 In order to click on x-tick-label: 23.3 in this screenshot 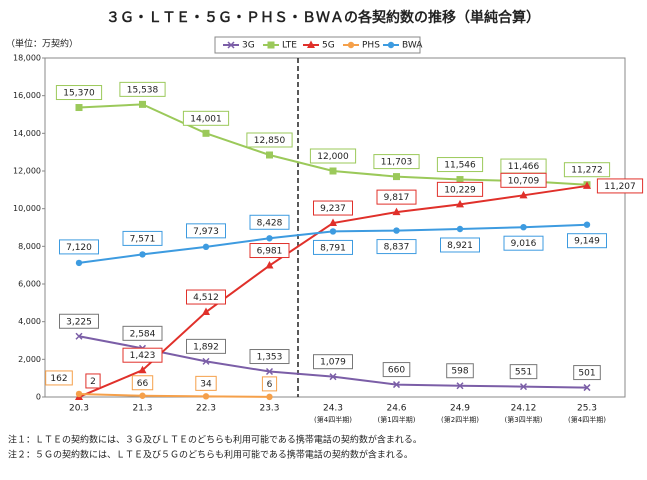, I will do `click(269, 409)`.